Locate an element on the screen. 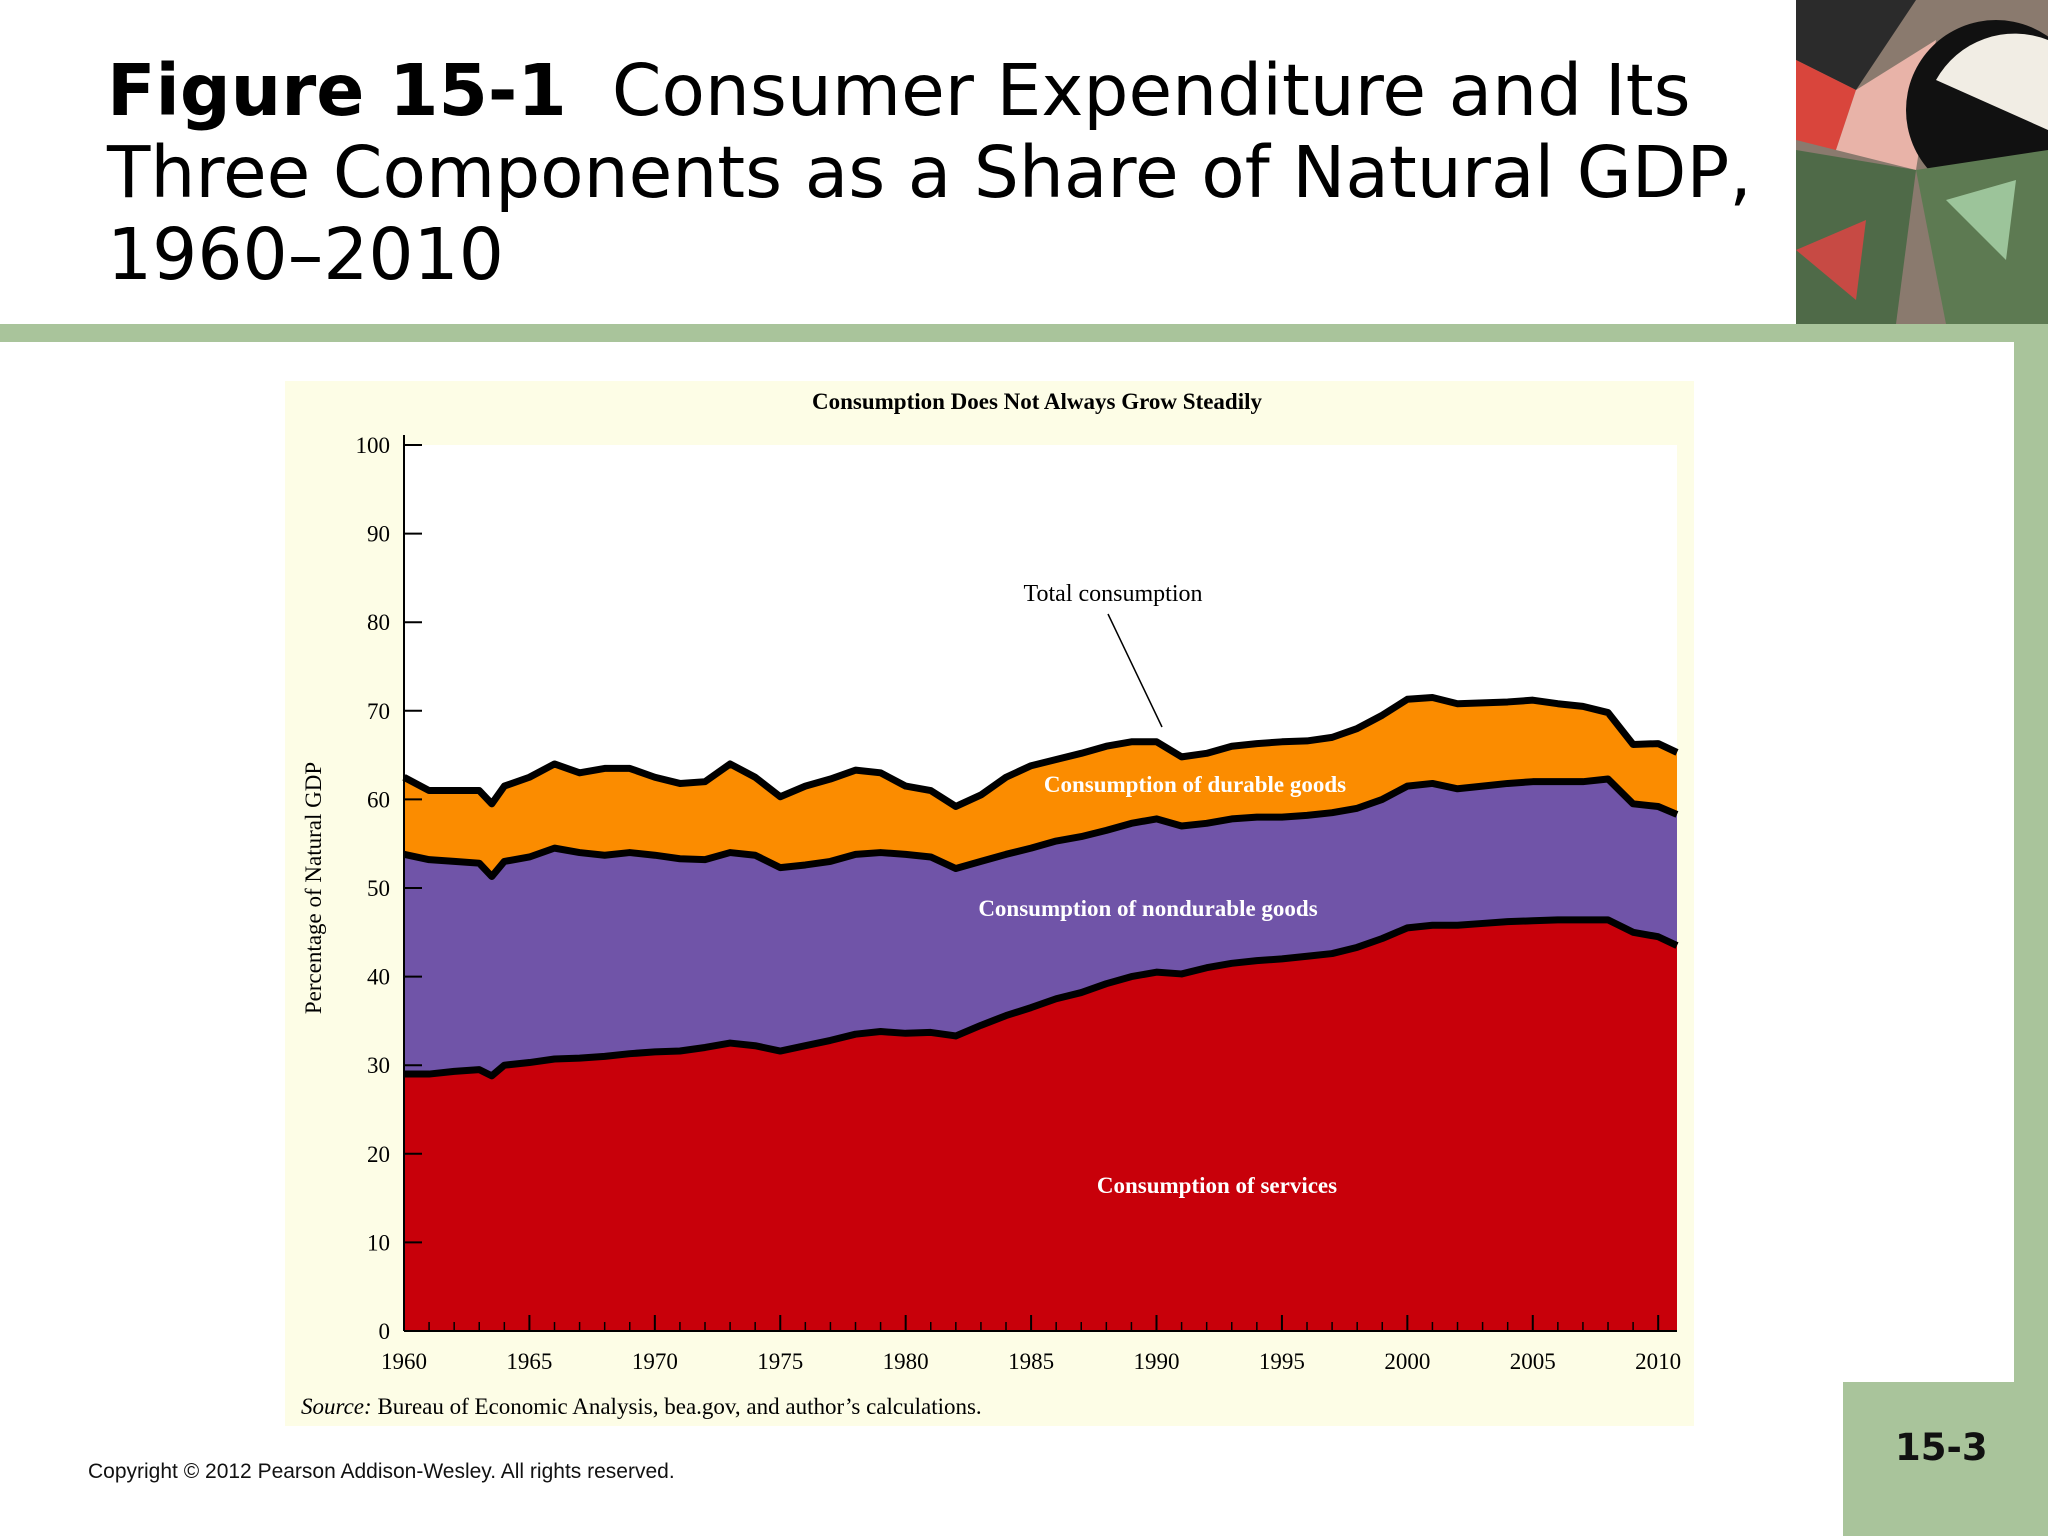  x-tick-label: 1995 is located at coordinates (1282, 1361).